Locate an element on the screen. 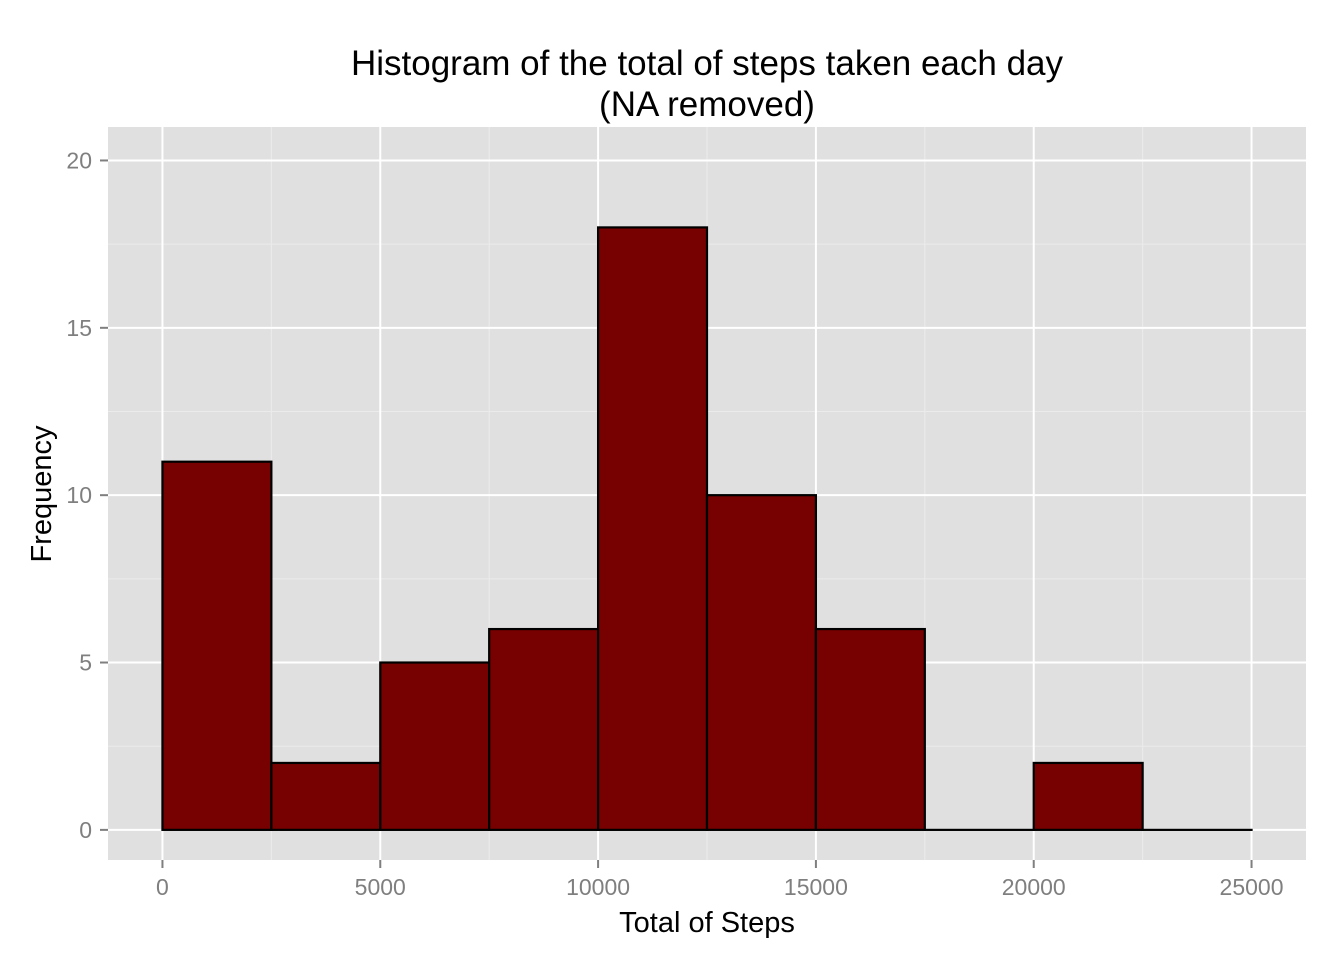 This screenshot has width=1344, height=960. x-tick-label: 10000 is located at coordinates (598, 887).